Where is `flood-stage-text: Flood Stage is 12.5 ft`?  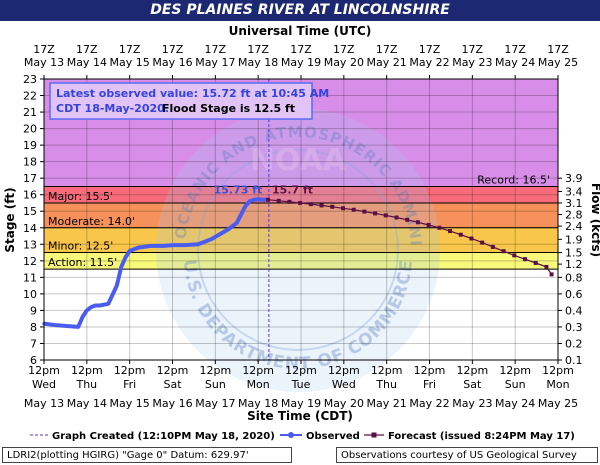 flood-stage-text: Flood Stage is 12.5 ft is located at coordinates (228, 108).